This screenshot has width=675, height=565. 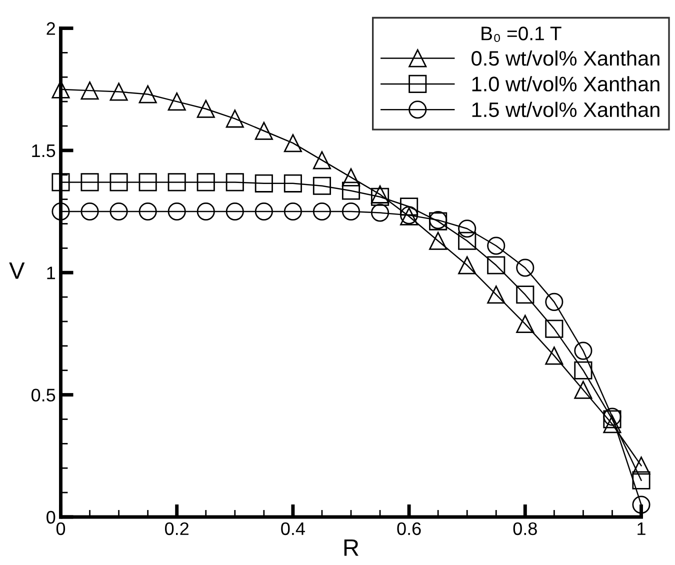 I want to click on legend-label: 1.5 wt/vol% Xanthan, so click(x=566, y=110).